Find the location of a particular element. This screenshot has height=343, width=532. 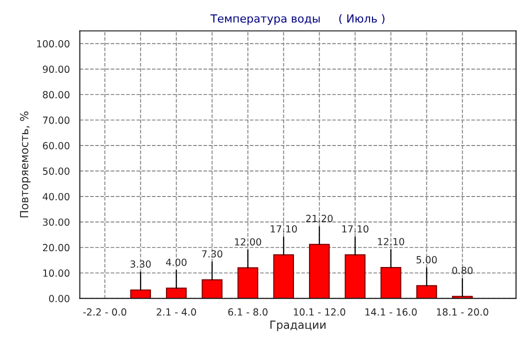

data-label: 21.20 is located at coordinates (319, 218).